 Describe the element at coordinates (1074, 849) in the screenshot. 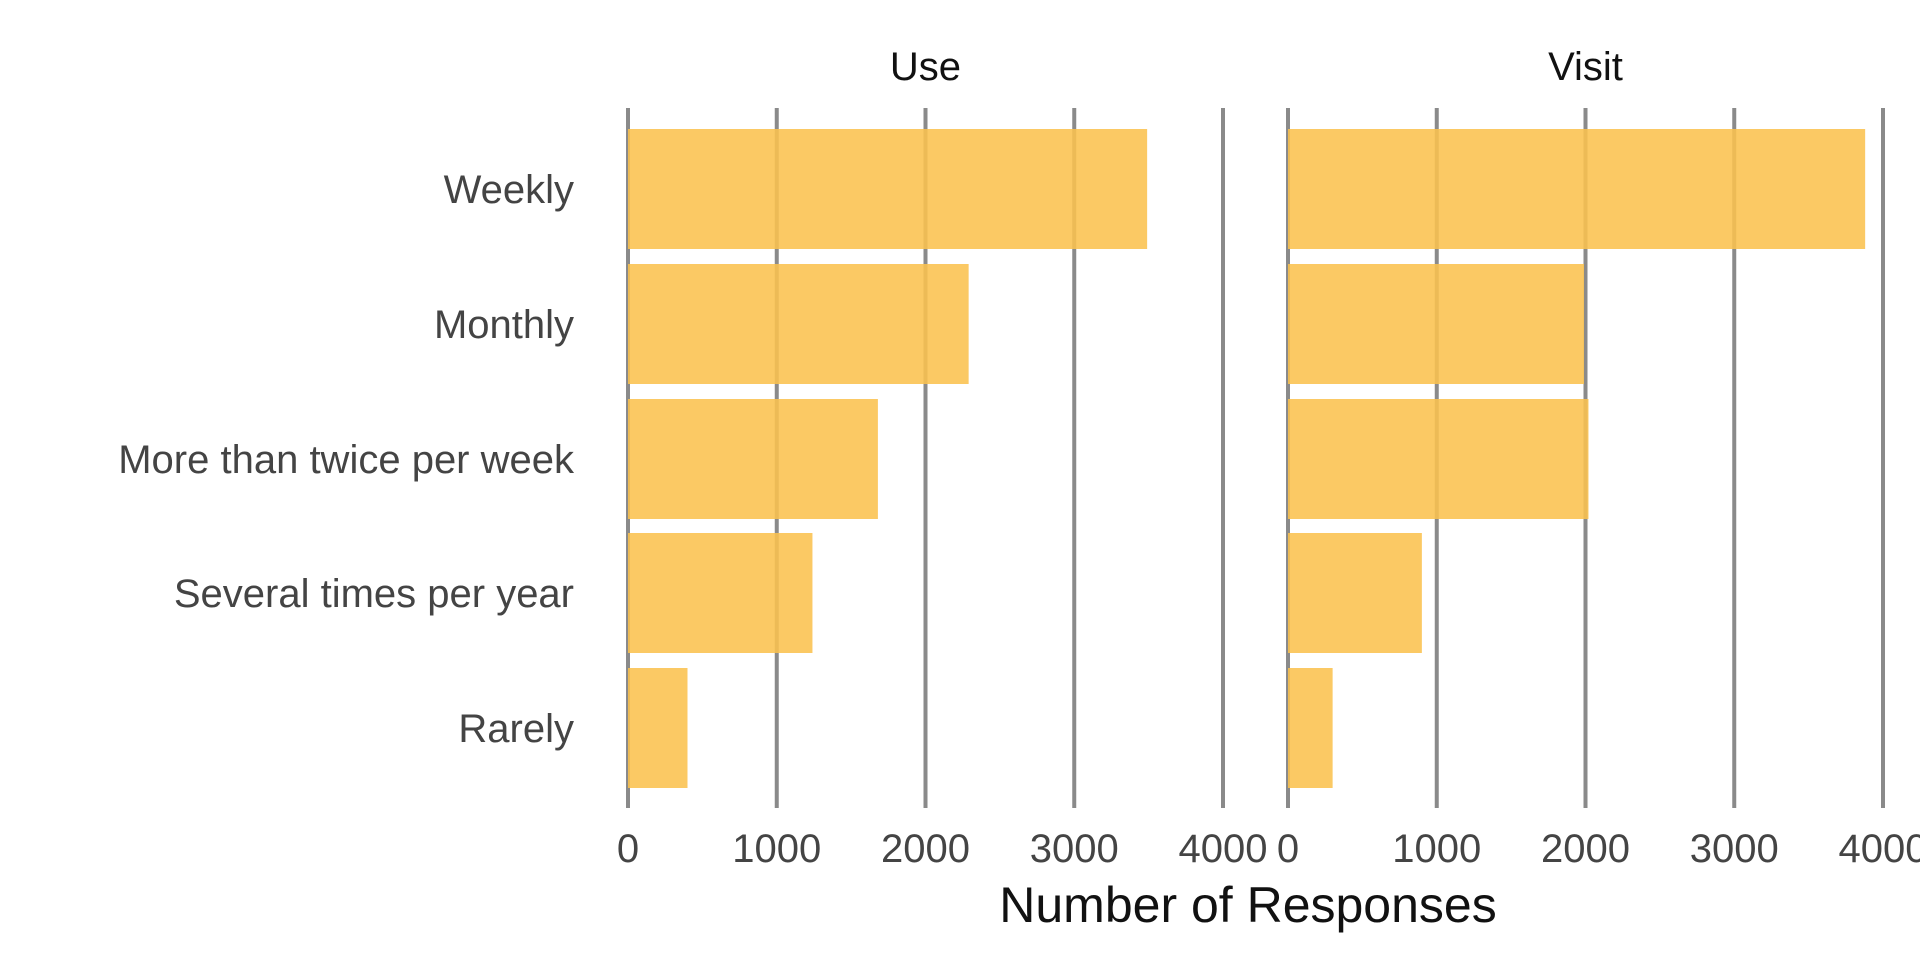

I see `tick-label-use-3: 3000` at that location.